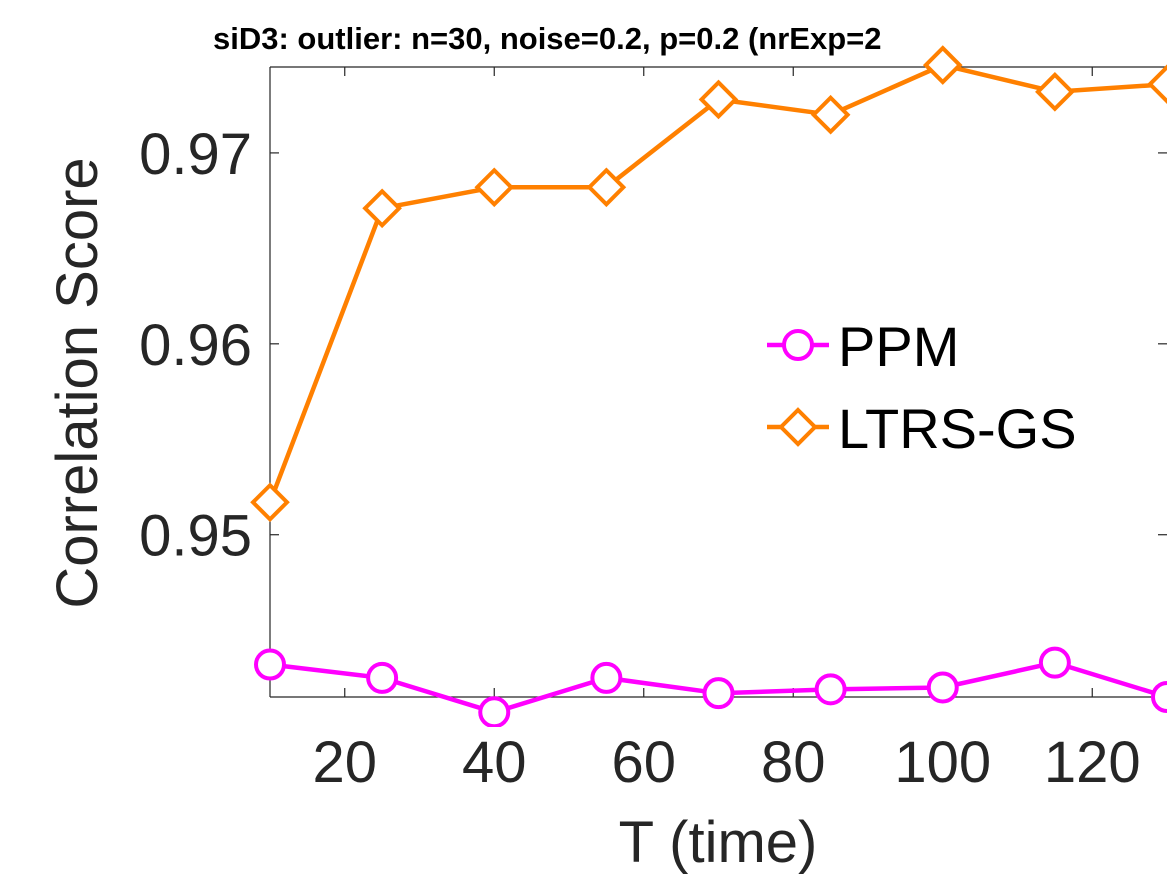 This screenshot has height=875, width=1167. Describe the element at coordinates (344, 762) in the screenshot. I see `x-tick-label: 20` at that location.